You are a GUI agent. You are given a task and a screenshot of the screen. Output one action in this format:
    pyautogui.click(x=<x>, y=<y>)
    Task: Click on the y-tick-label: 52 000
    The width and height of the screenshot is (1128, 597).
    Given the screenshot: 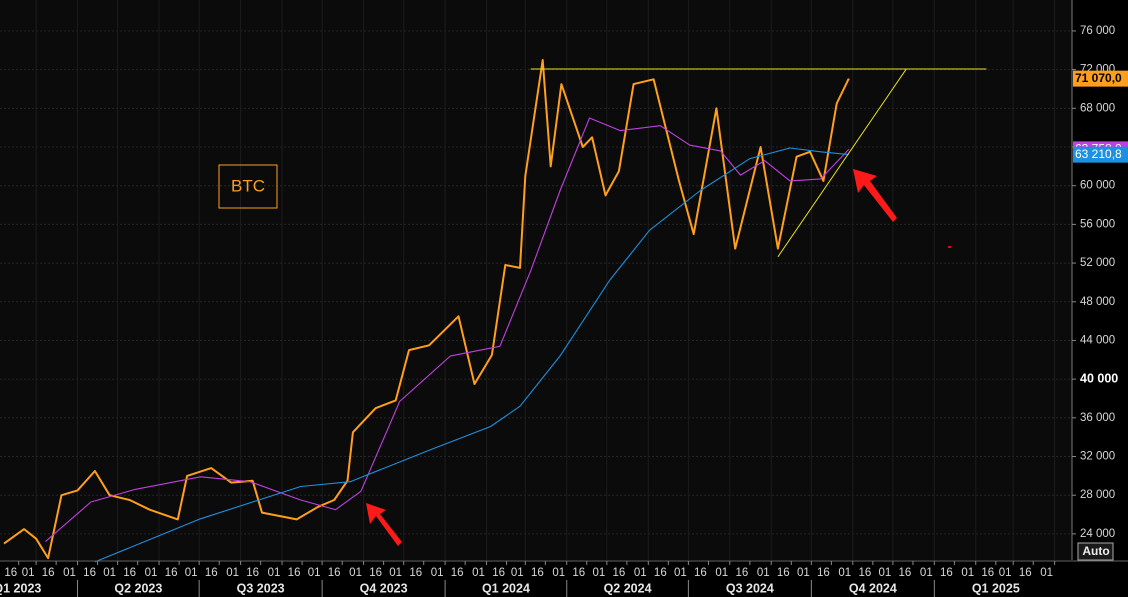 What is the action you would take?
    pyautogui.click(x=1097, y=263)
    